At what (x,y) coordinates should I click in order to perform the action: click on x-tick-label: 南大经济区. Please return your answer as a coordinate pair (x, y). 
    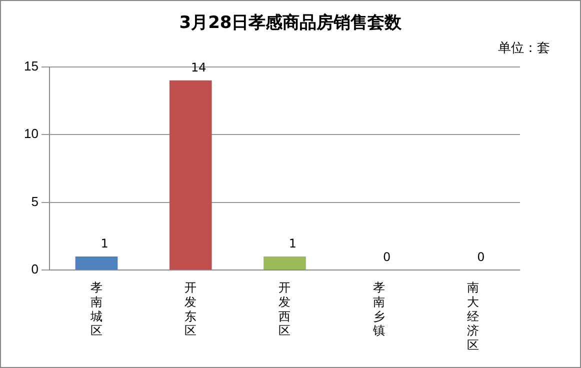
    Looking at the image, I should click on (472, 316).